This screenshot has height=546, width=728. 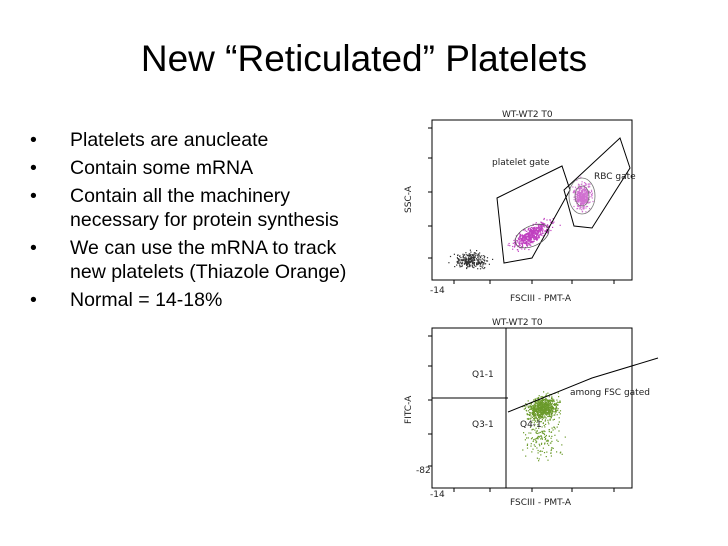 I want to click on plot1-ylabel: SSC-A, so click(x=409, y=199).